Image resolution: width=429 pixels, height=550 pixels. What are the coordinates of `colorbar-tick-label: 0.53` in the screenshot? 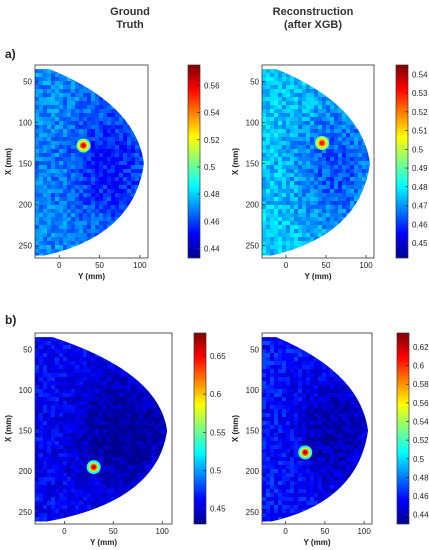 It's located at (420, 93).